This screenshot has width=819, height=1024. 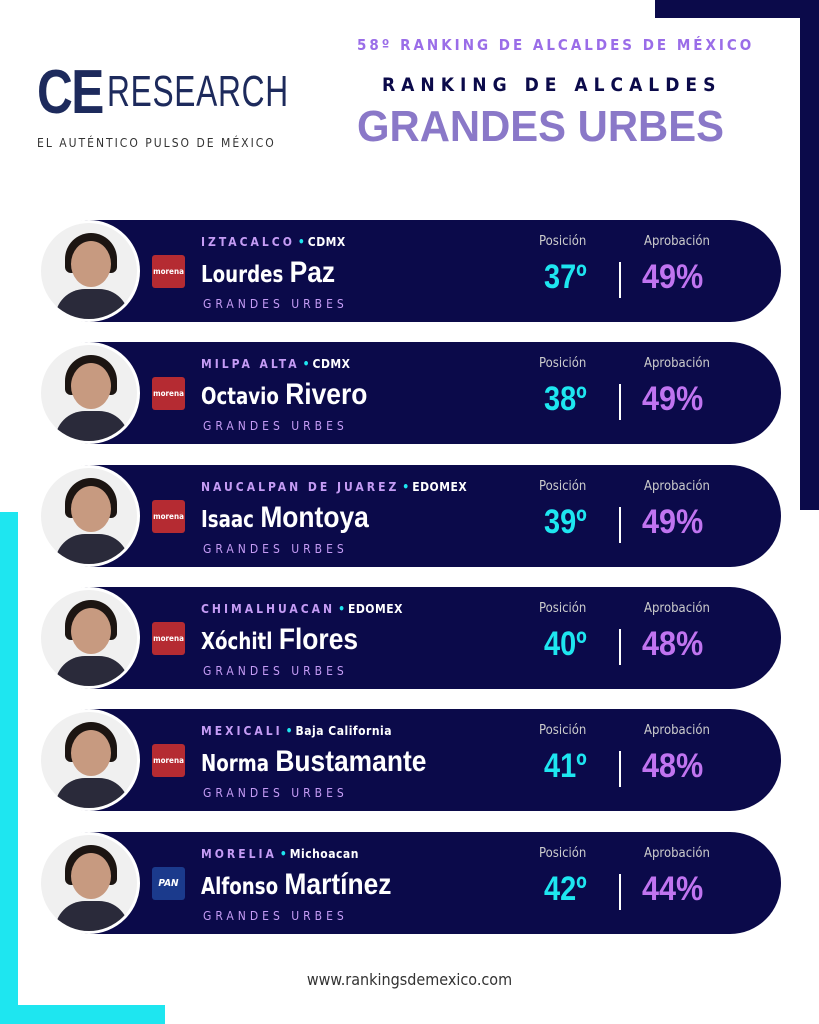 I want to click on first-name: Octavio, so click(x=240, y=397).